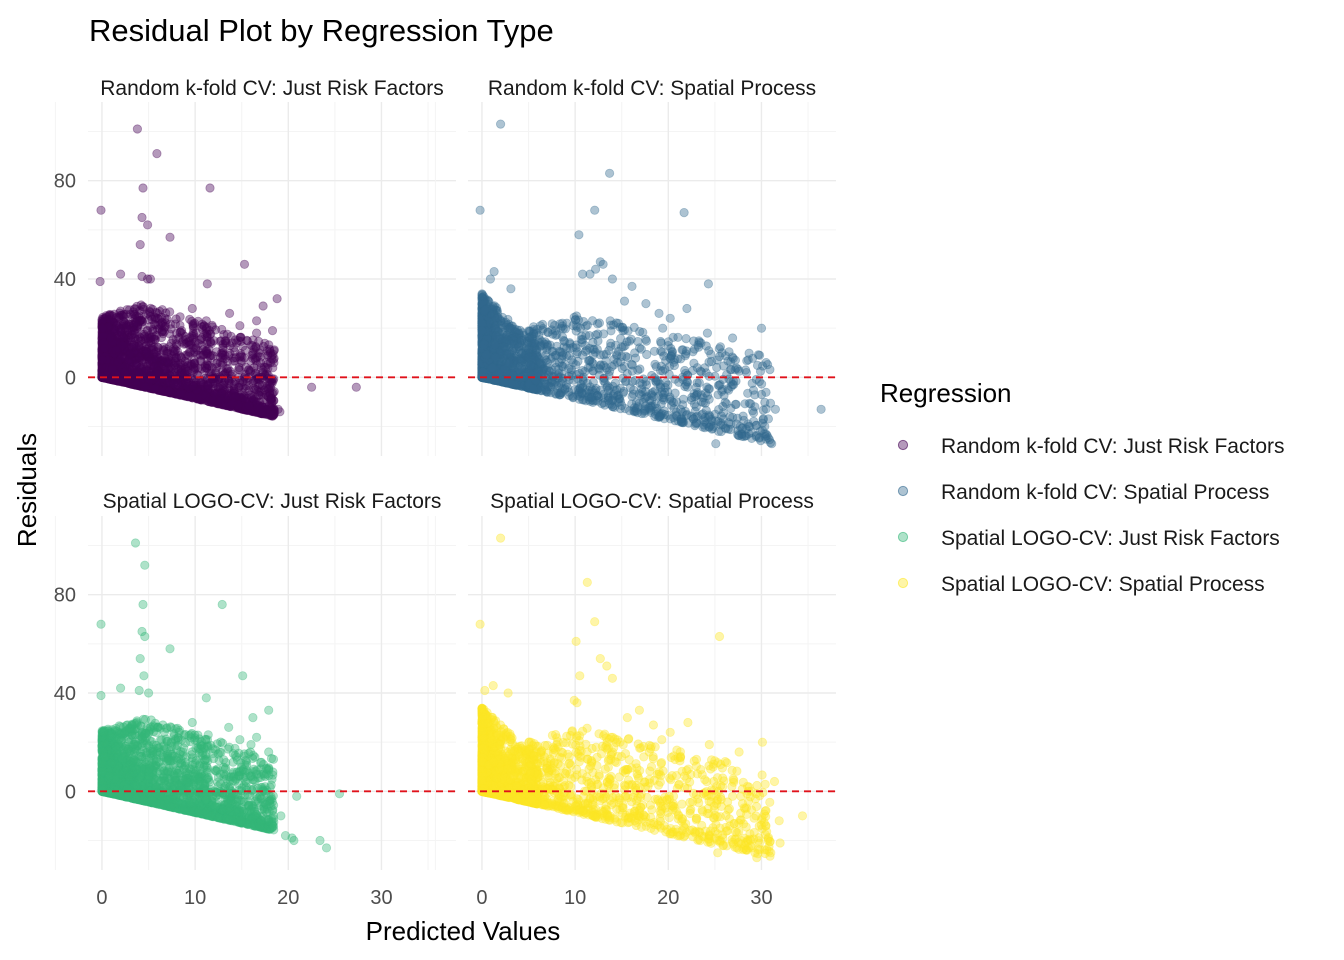  I want to click on y-tick-label: 80, so click(65, 182).